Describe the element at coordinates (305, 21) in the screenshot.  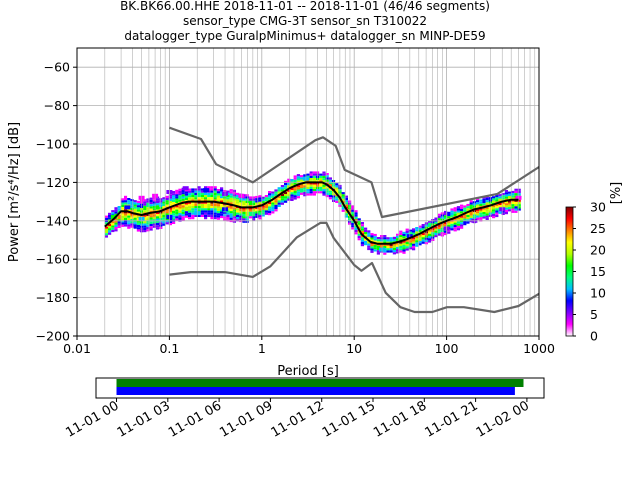
I see `title-line-2: sensor_type CMG-3T sensor_sn T310022` at that location.